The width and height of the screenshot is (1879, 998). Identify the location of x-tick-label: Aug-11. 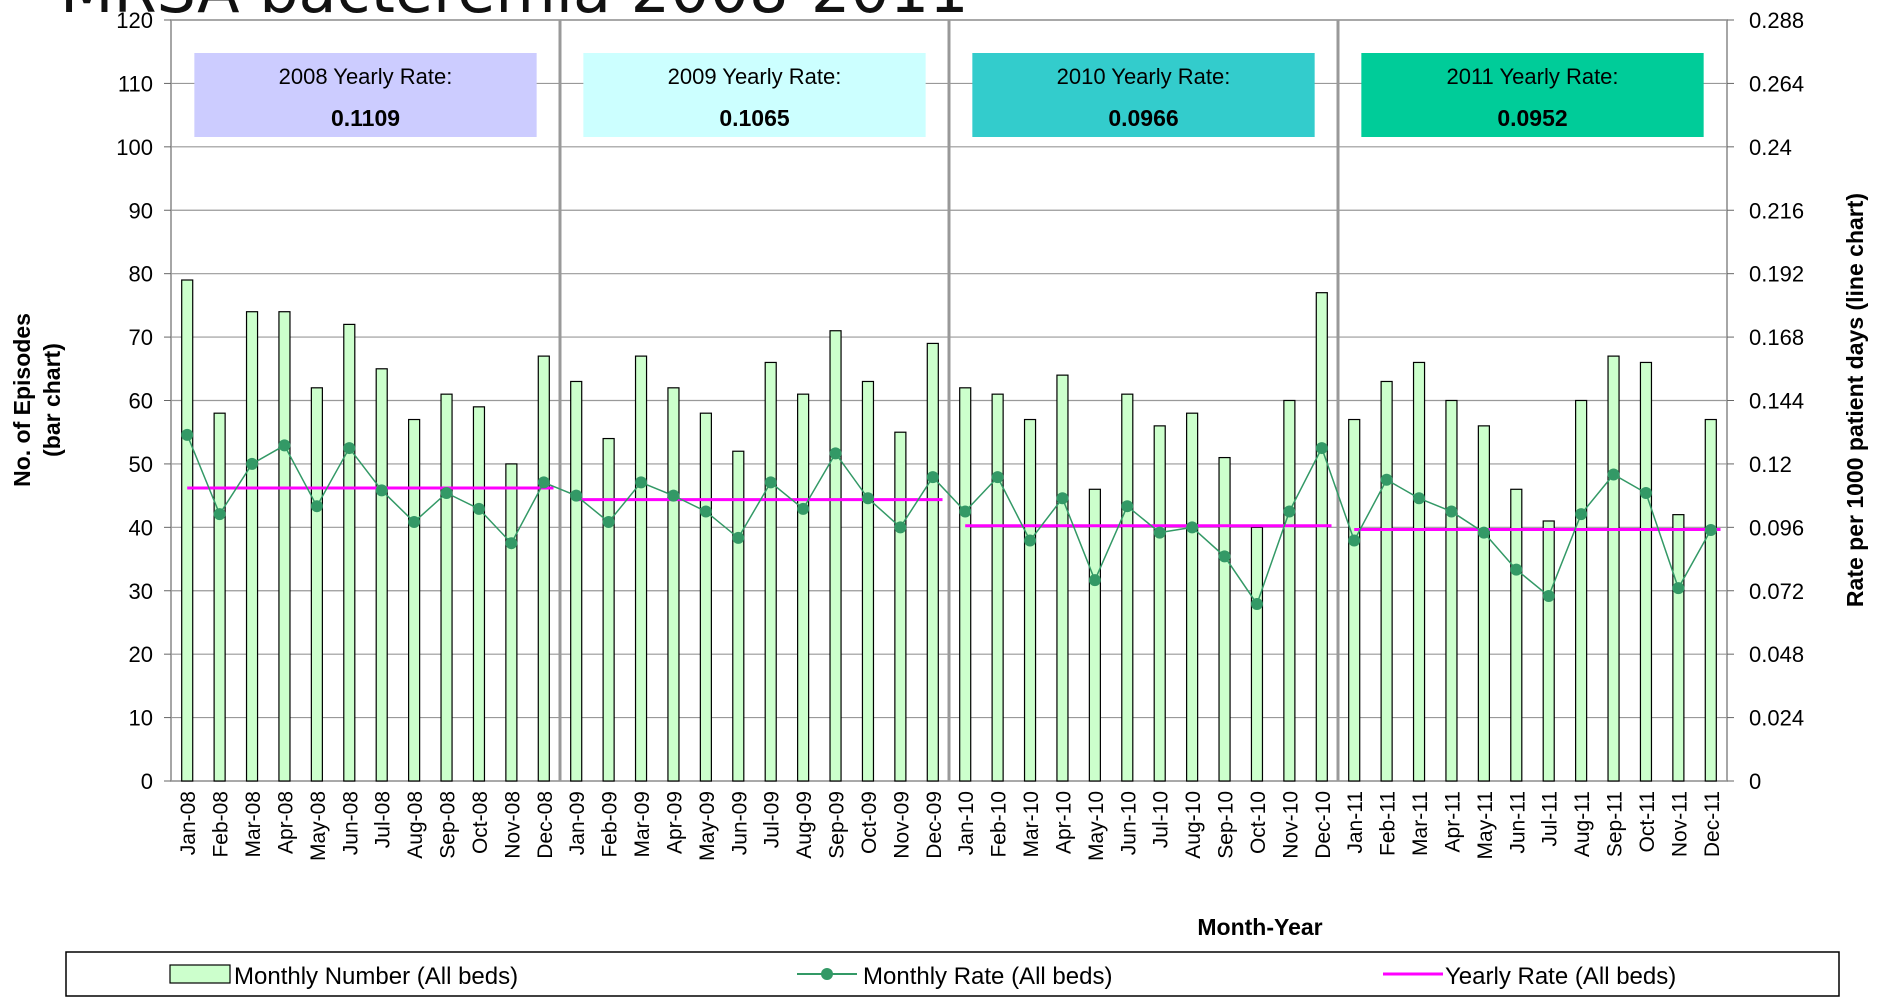
(1582, 824).